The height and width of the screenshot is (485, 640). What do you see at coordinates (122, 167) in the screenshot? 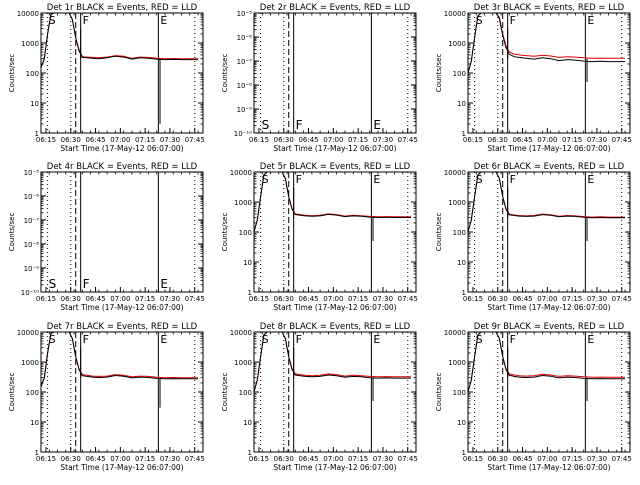
I see `panel-title: Det 4r BLACK = Events, RED = LLD` at bounding box center [122, 167].